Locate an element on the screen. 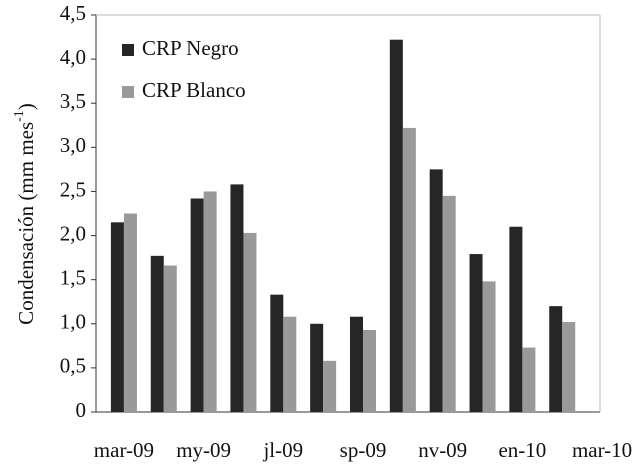 This screenshot has width=632, height=468. y-tick-label: 0 is located at coordinates (81, 410).